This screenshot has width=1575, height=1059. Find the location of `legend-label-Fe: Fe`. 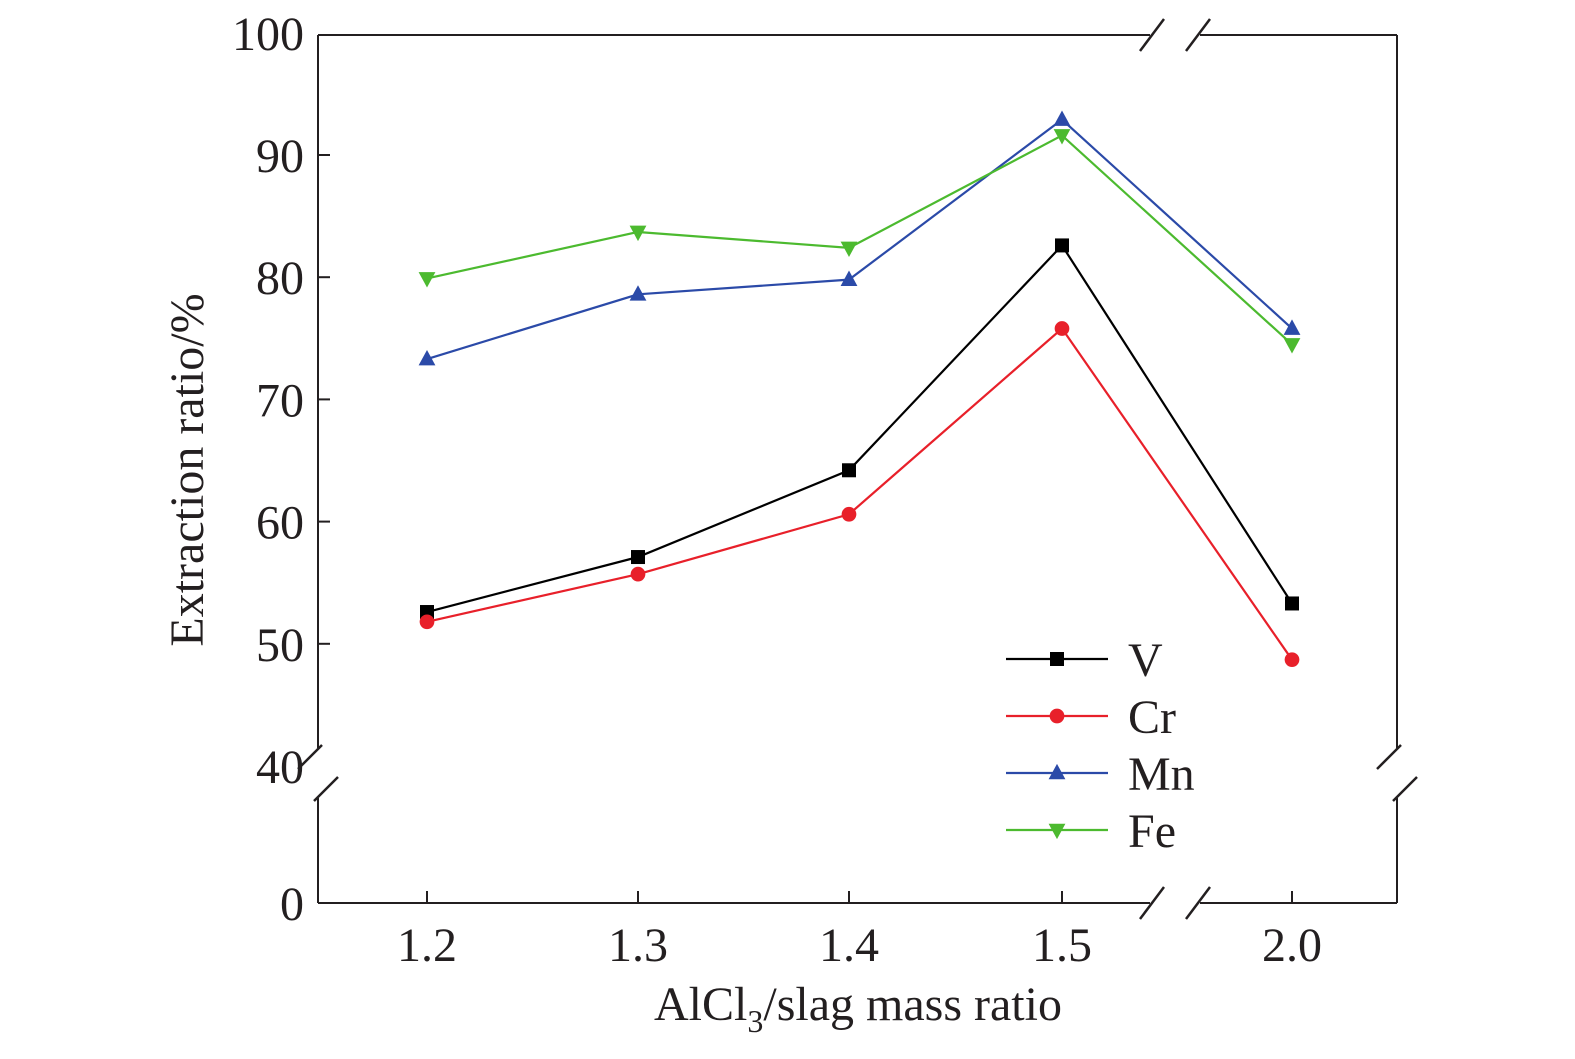

legend-label-Fe: Fe is located at coordinates (1152, 831).